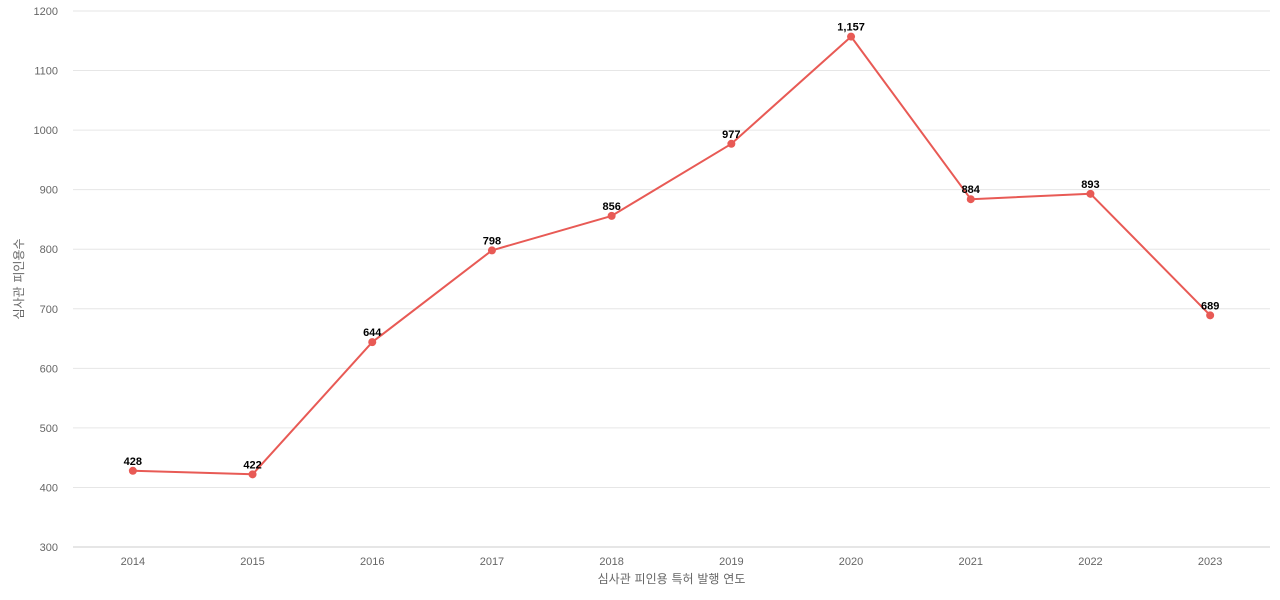 The image size is (1280, 600). I want to click on y-tick-label: 300, so click(49, 548).